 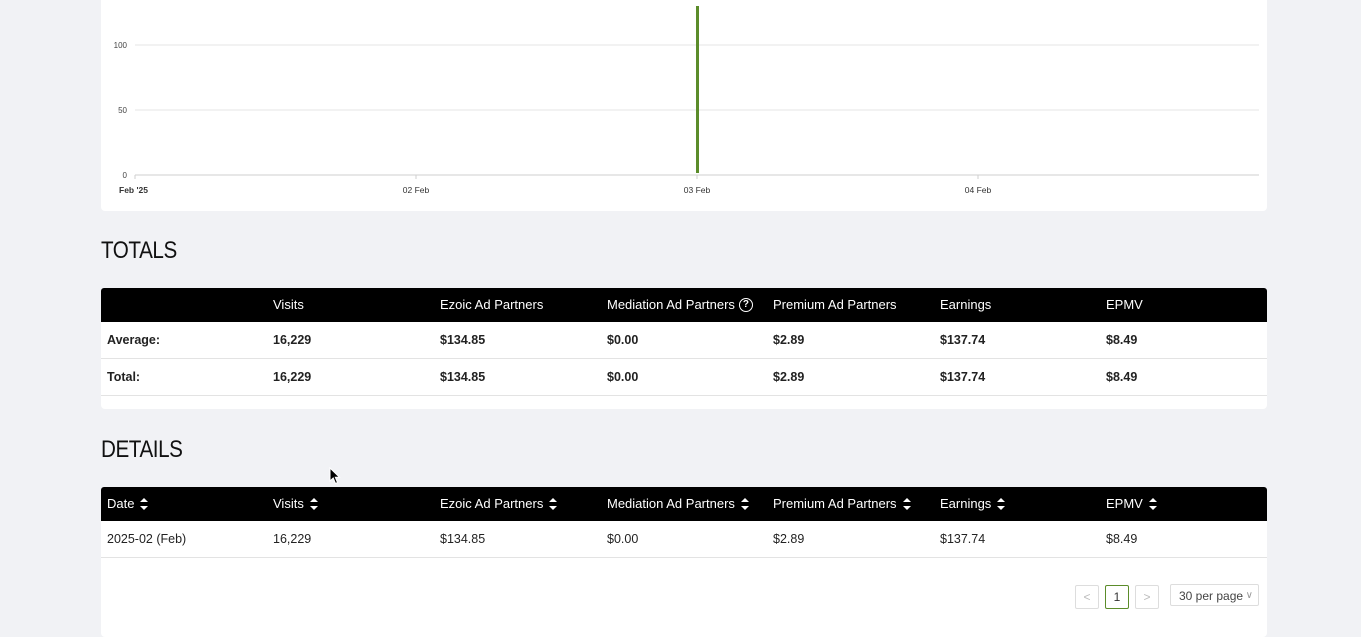 I want to click on totals-header-premium: Premium Ad Partners, so click(x=835, y=304).